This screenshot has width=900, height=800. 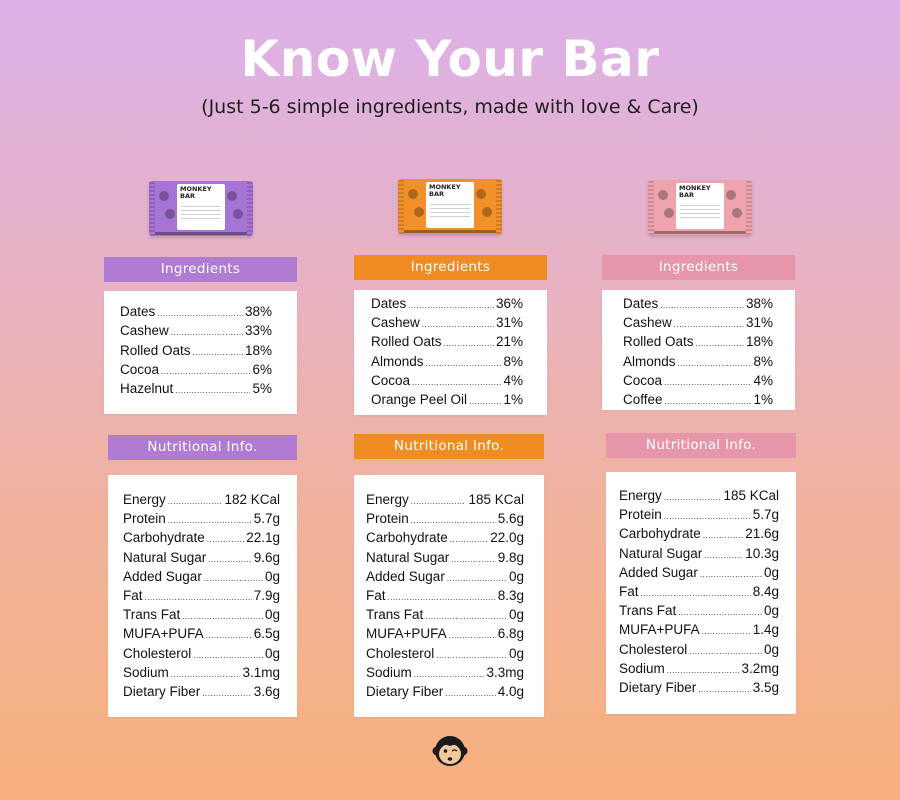 I want to click on bar-package-3: MONKEY BAR, so click(x=700, y=207).